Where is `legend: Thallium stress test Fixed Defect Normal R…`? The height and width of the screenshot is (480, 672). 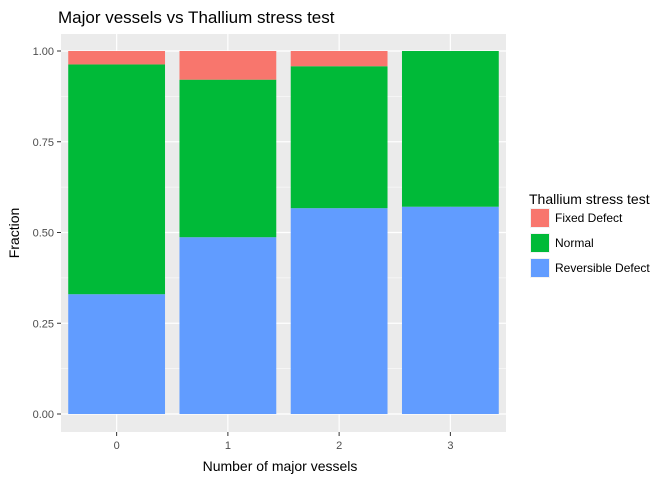
legend: Thallium stress test Fixed Defect Normal R… is located at coordinates (589, 234).